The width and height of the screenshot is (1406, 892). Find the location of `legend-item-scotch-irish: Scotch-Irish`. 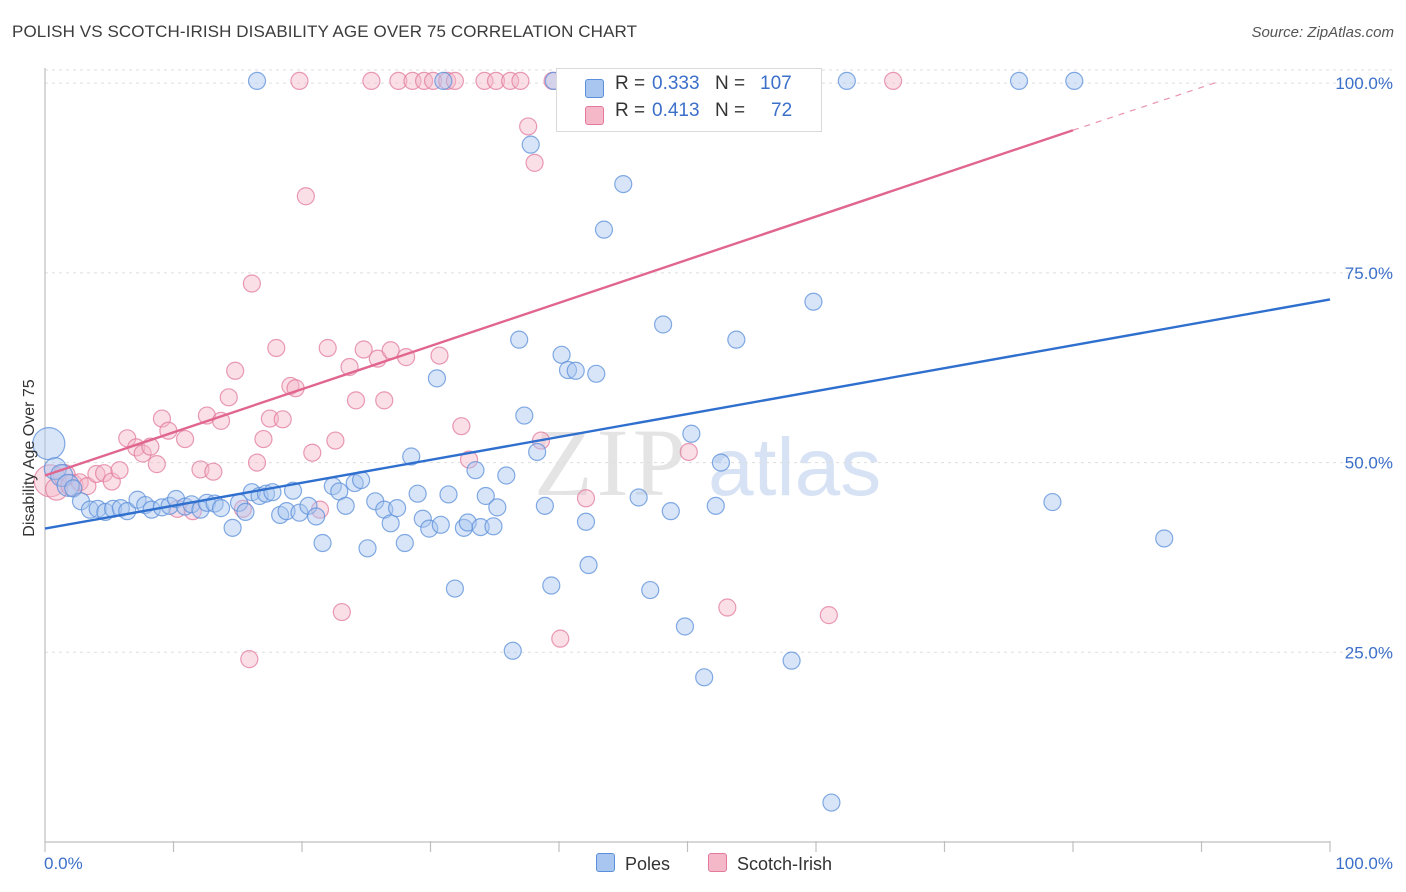

legend-item-scotch-irish: Scotch-Irish is located at coordinates (770, 864).